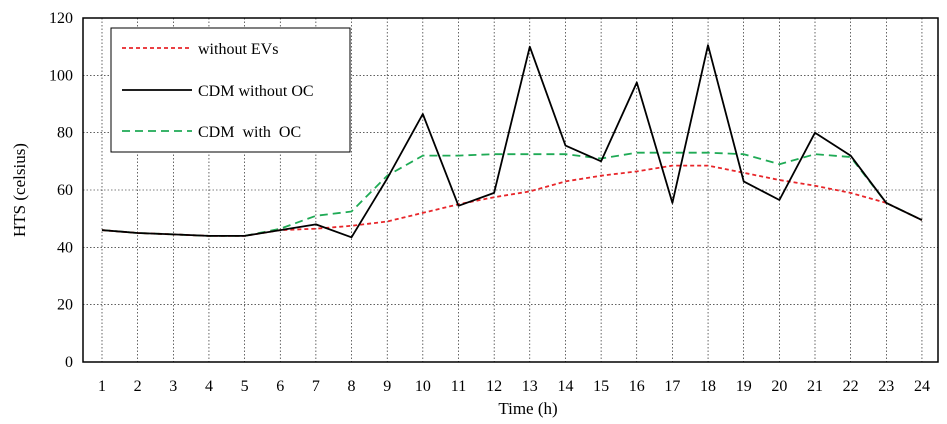 This screenshot has width=947, height=424. What do you see at coordinates (565, 386) in the screenshot?
I see `x-tick-label: 14` at bounding box center [565, 386].